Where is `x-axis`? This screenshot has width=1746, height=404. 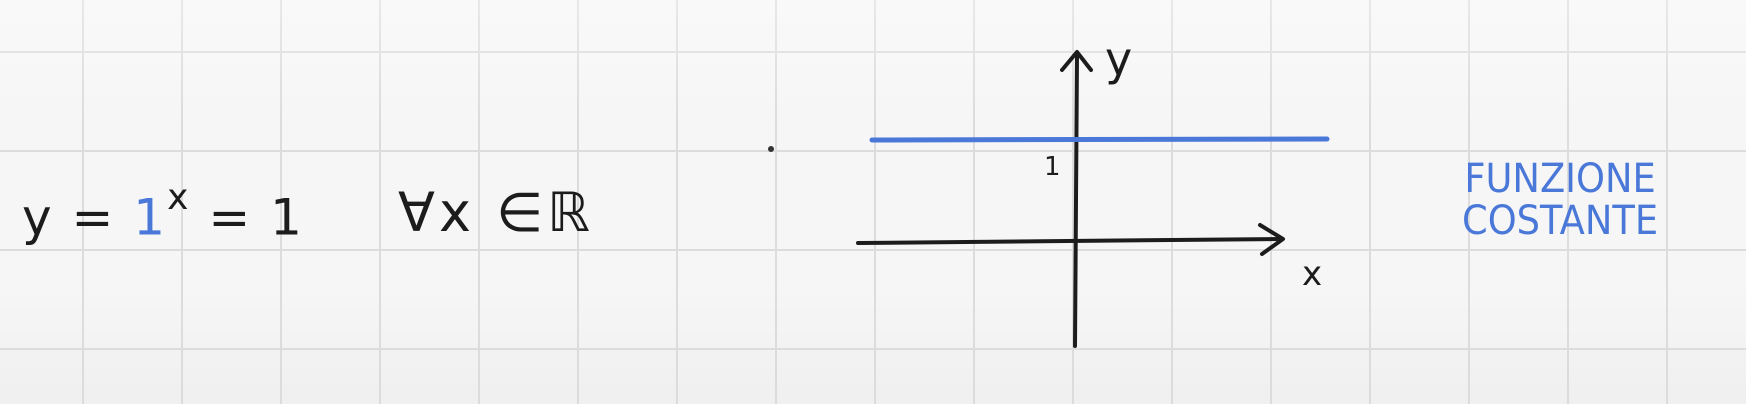 x-axis is located at coordinates (1070, 241).